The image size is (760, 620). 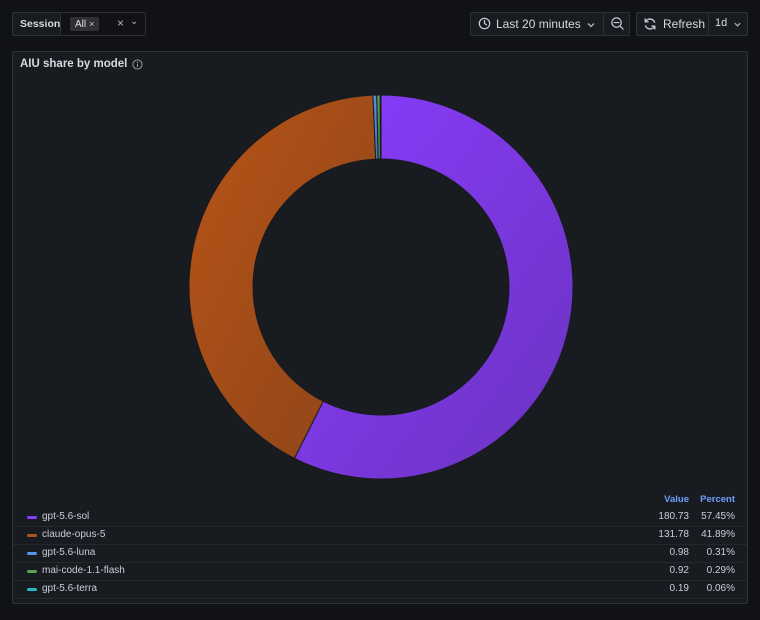 I want to click on clock-icon, so click(x=484, y=23).